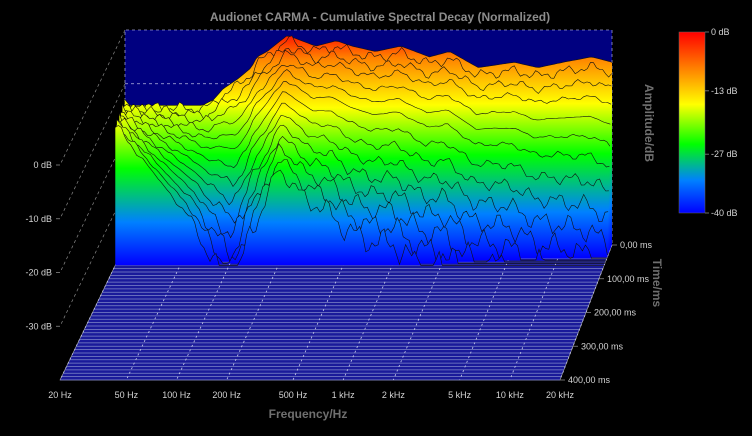 The image size is (752, 436). Describe the element at coordinates (510, 395) in the screenshot. I see `x-tick-label: 10 kHz` at that location.